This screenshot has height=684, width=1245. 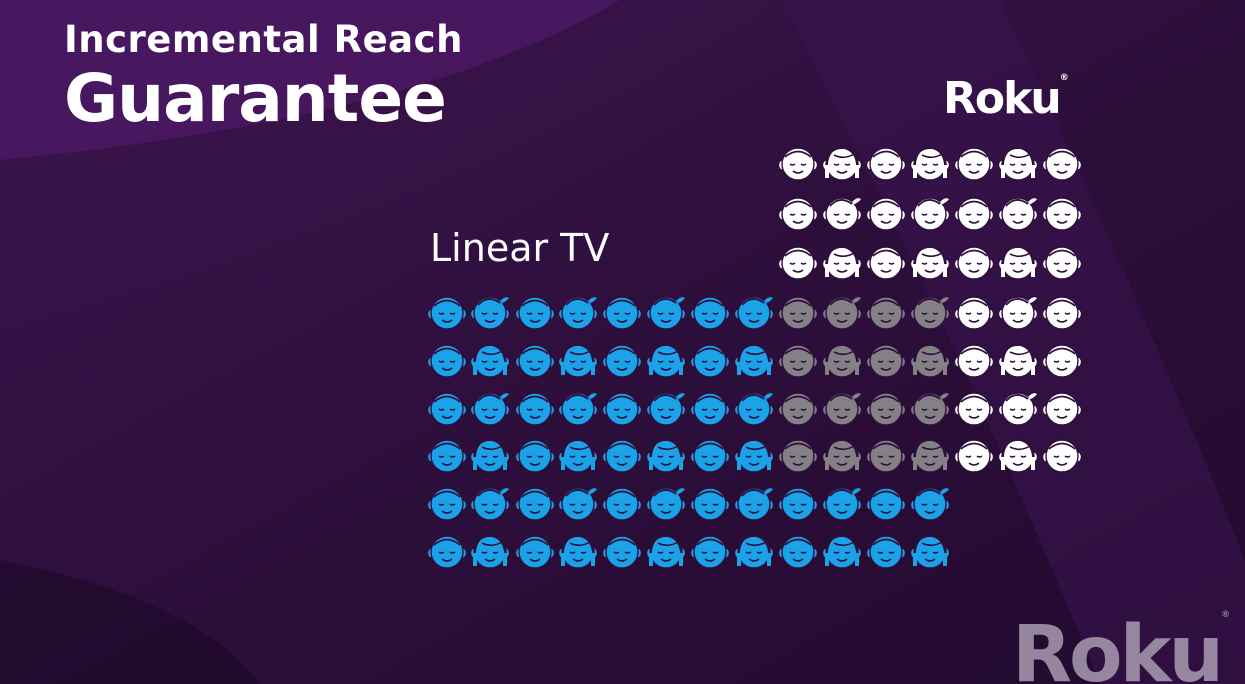 What do you see at coordinates (255, 98) in the screenshot?
I see `title-line-2: Guarantee` at bounding box center [255, 98].